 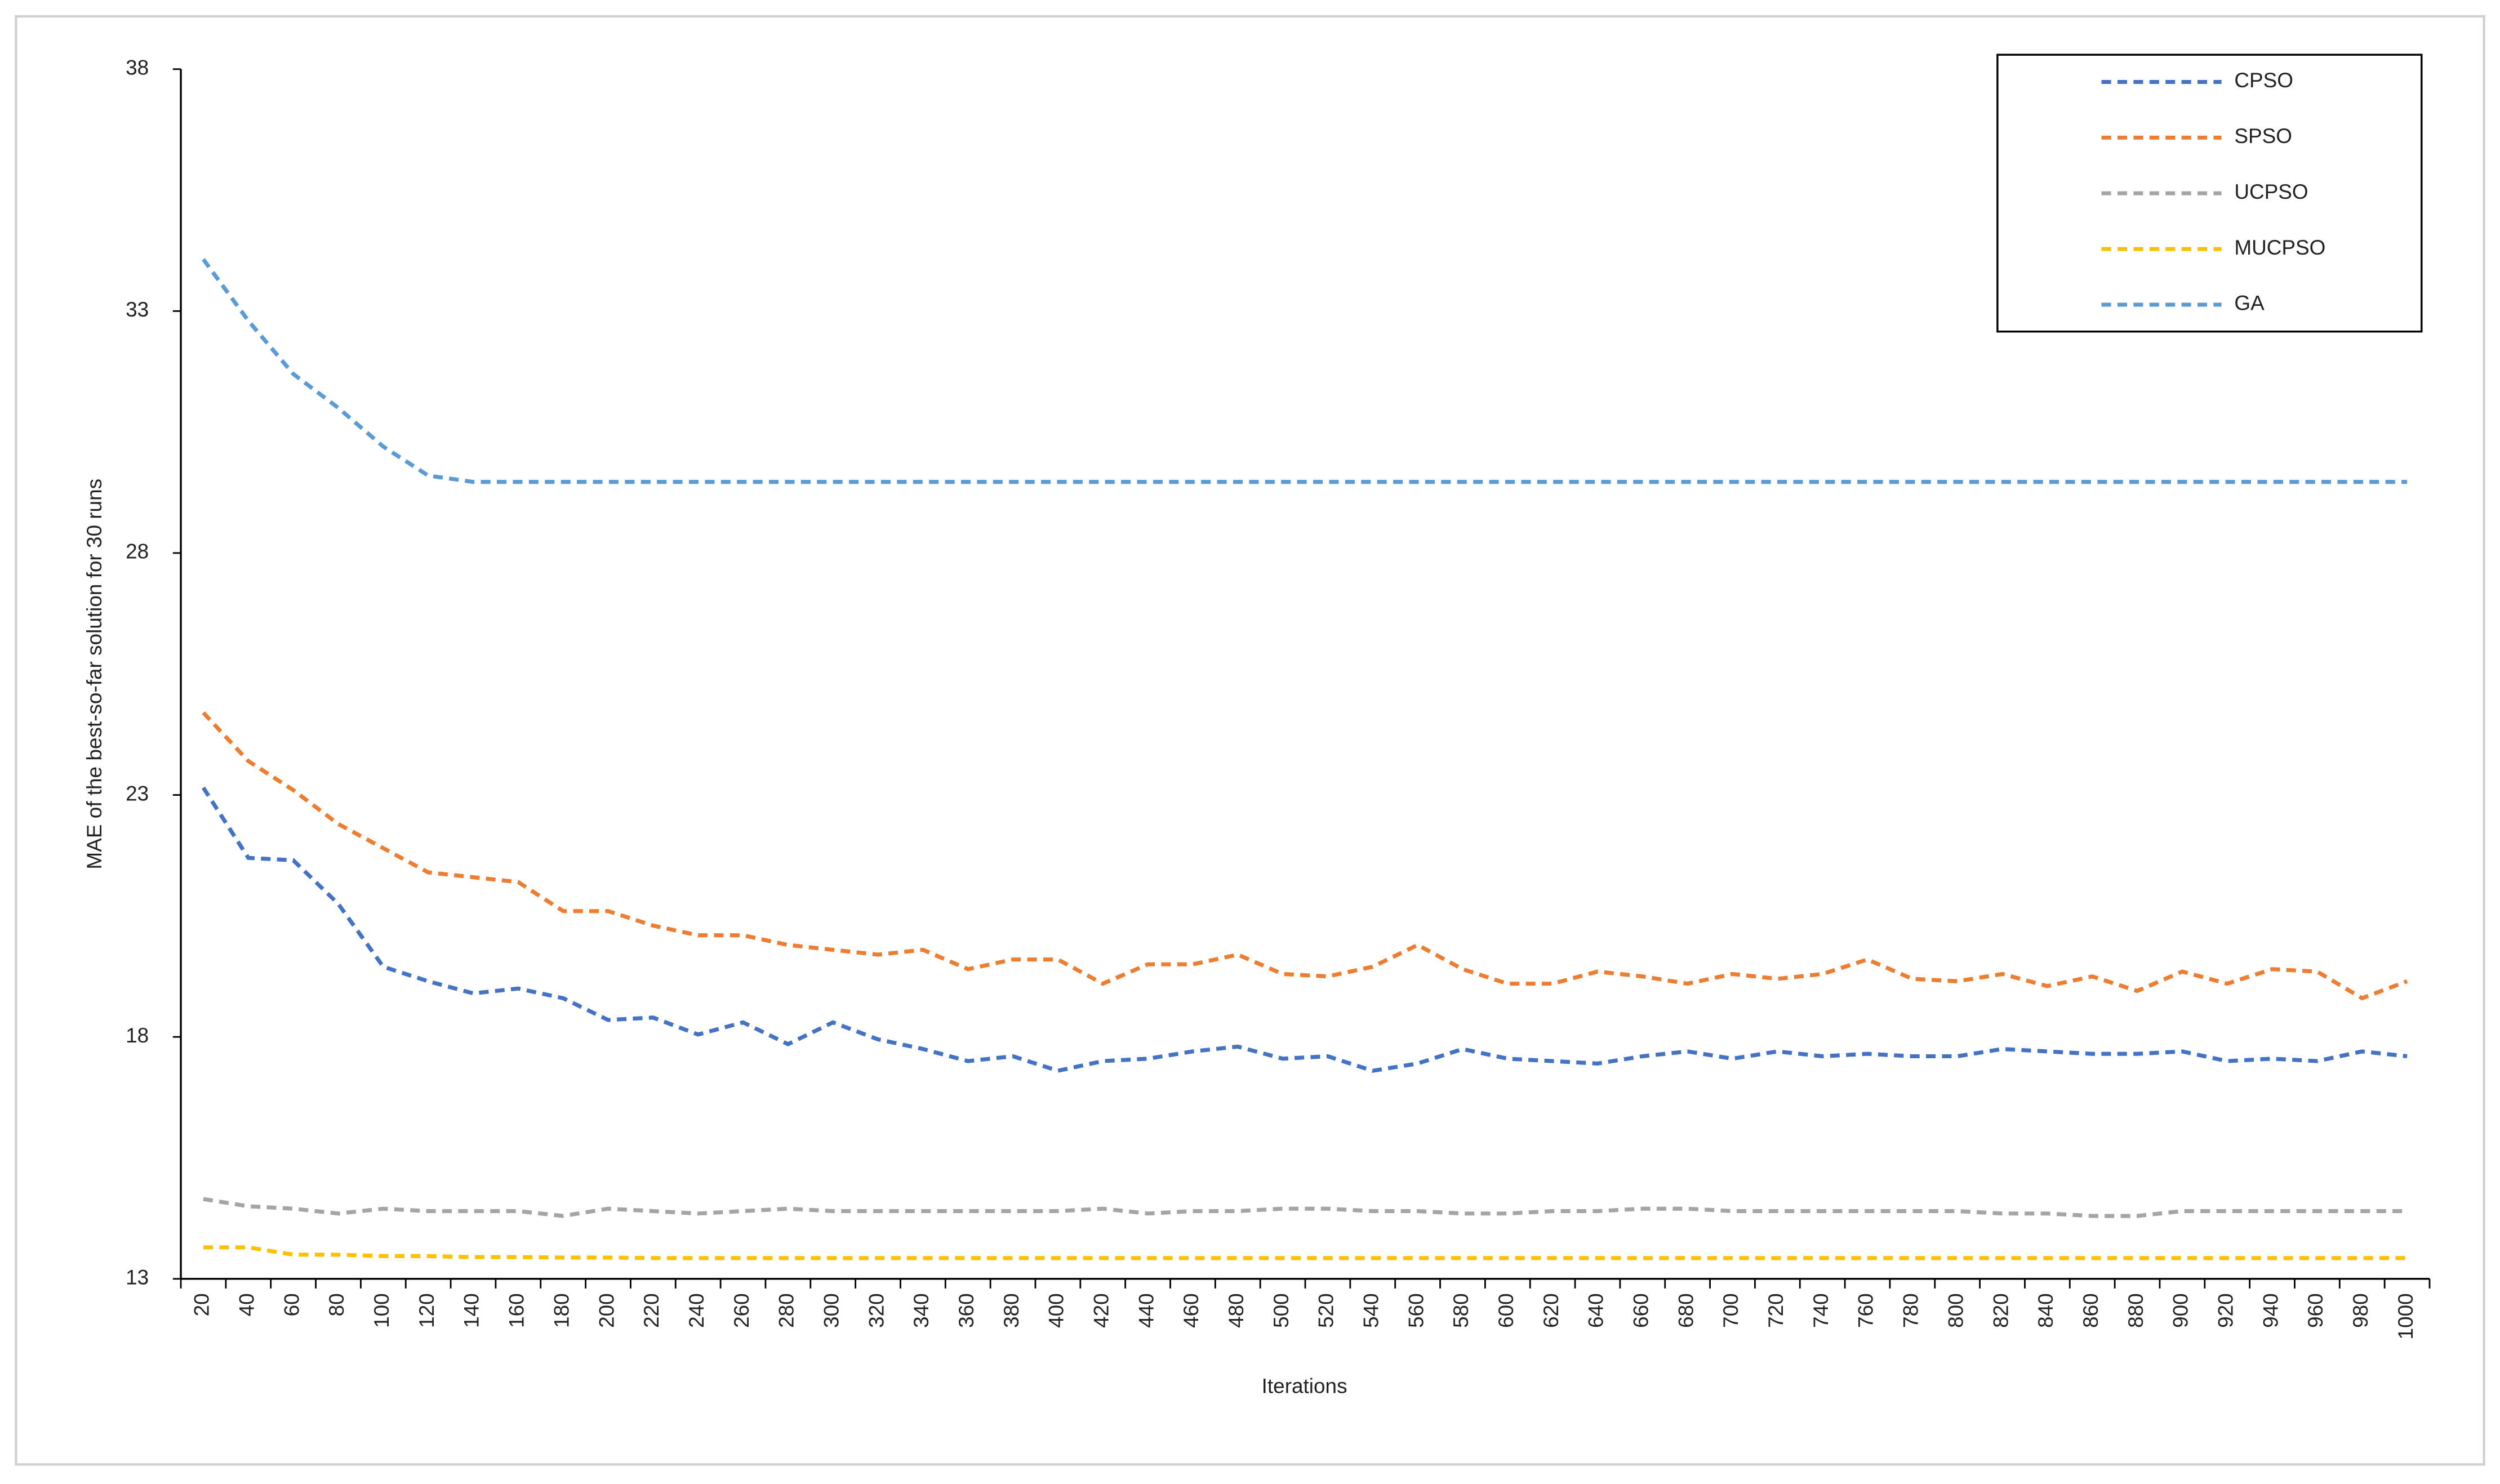 What do you see at coordinates (1191, 1310) in the screenshot?
I see `x-tick-label: 460` at bounding box center [1191, 1310].